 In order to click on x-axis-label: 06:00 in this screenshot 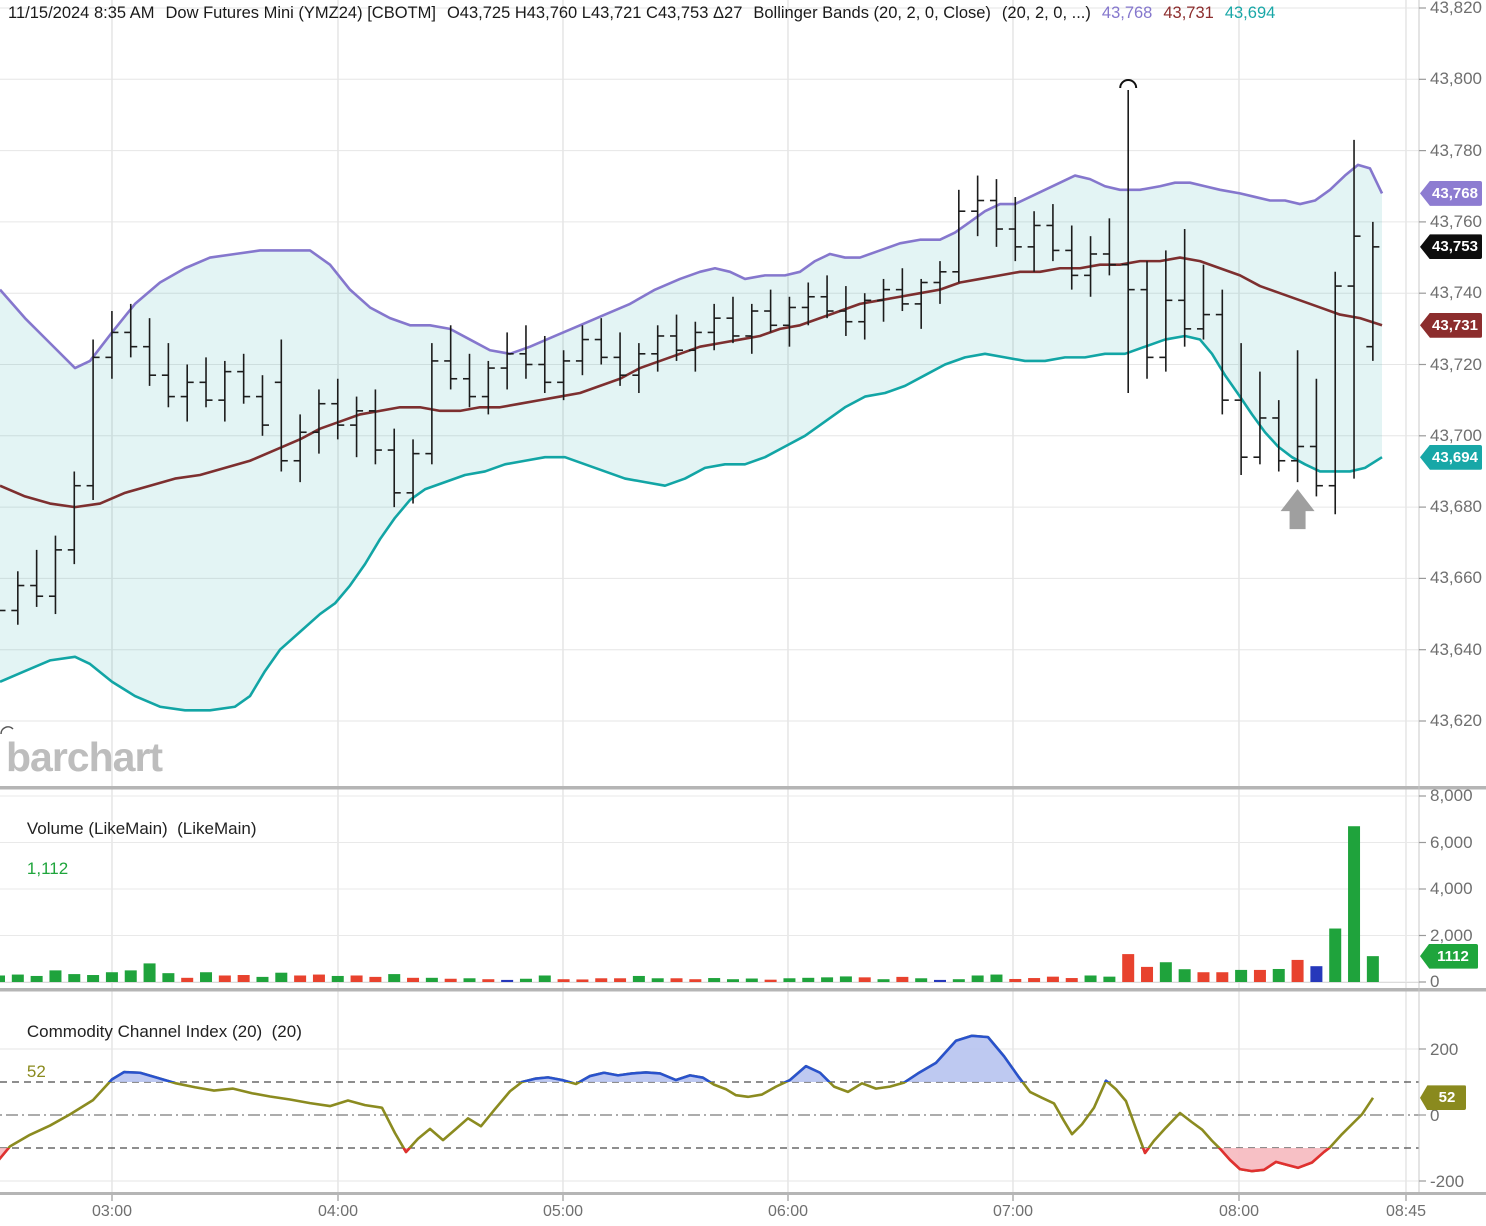, I will do `click(788, 1211)`.